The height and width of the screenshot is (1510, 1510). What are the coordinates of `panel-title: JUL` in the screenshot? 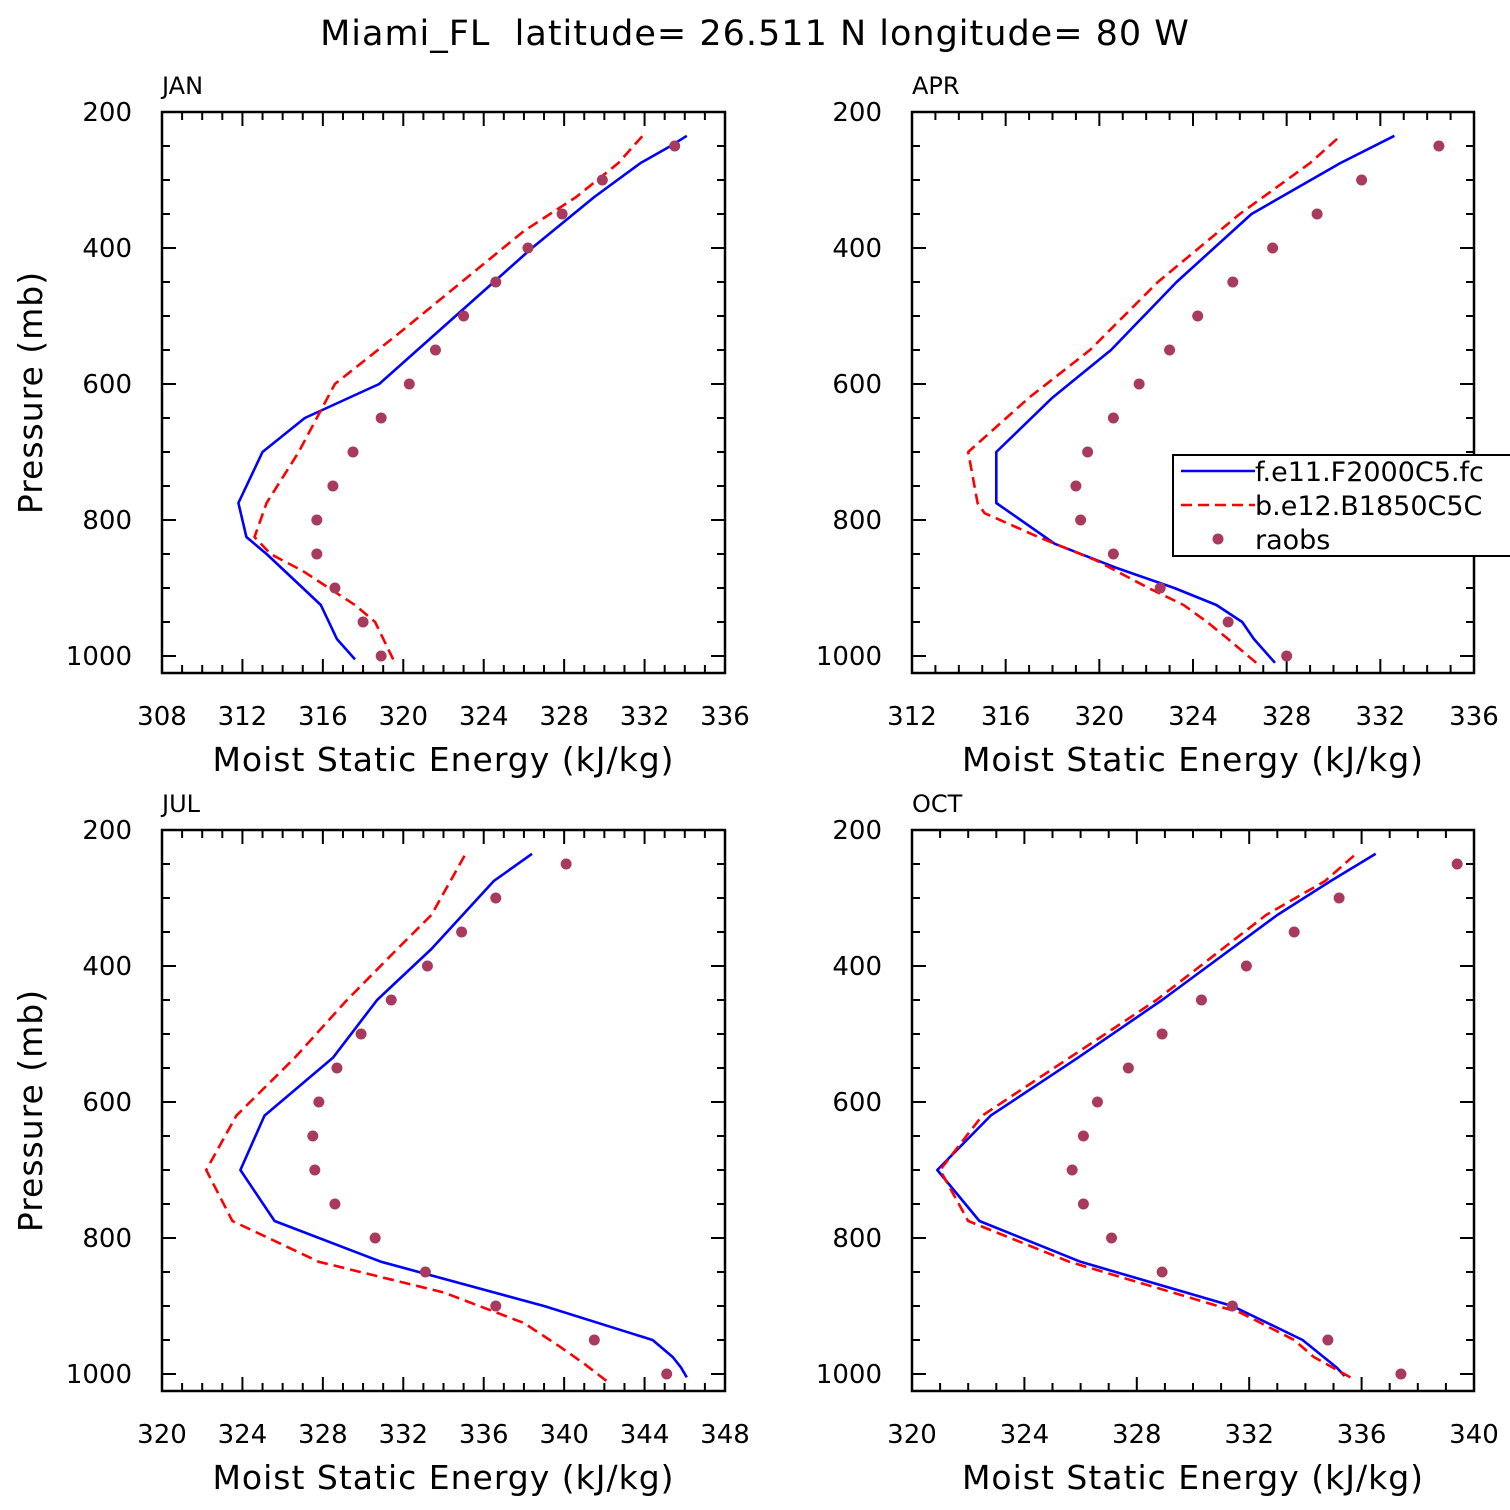 It's located at (180, 804).